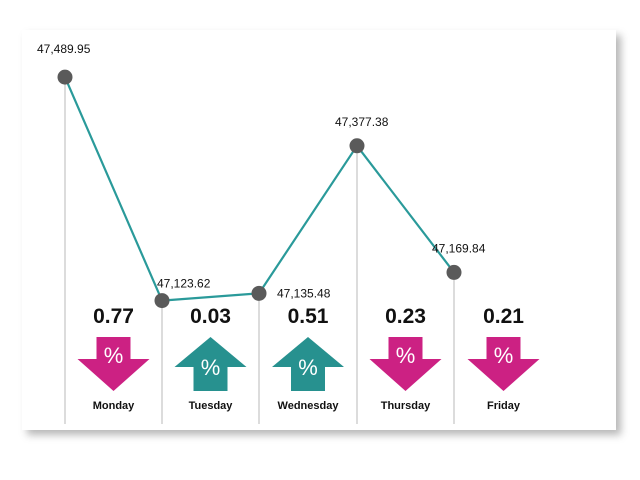 The image size is (640, 480). What do you see at coordinates (113, 316) in the screenshot?
I see `change-label-0: 0.77` at bounding box center [113, 316].